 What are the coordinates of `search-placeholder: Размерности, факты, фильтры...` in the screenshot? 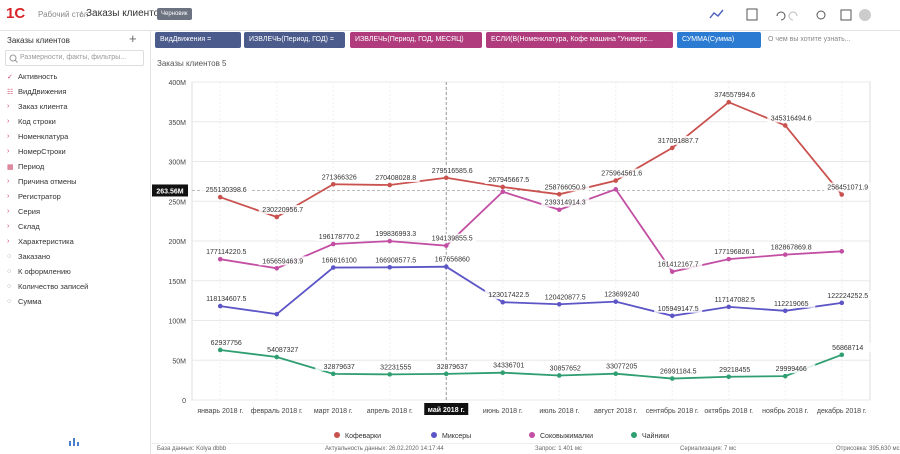 It's located at (73, 57).